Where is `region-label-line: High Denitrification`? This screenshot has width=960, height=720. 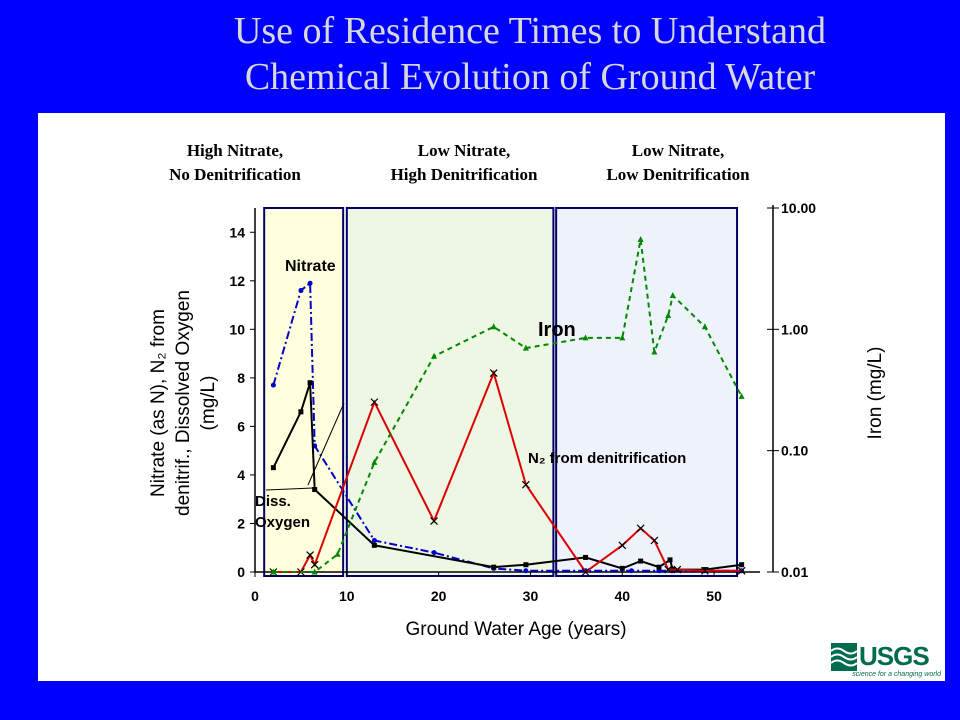
region-label-line: High Denitrification is located at coordinates (464, 174).